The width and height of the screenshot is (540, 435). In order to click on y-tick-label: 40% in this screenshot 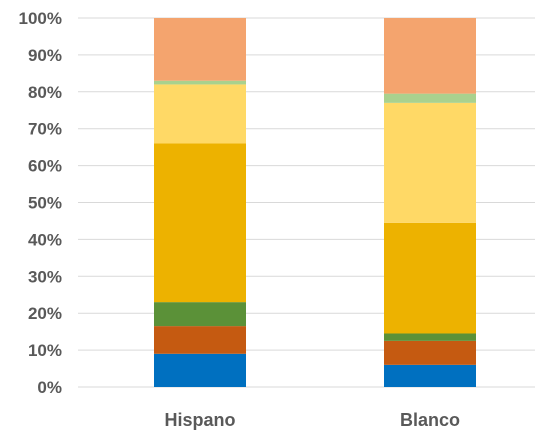, I will do `click(45, 239)`.